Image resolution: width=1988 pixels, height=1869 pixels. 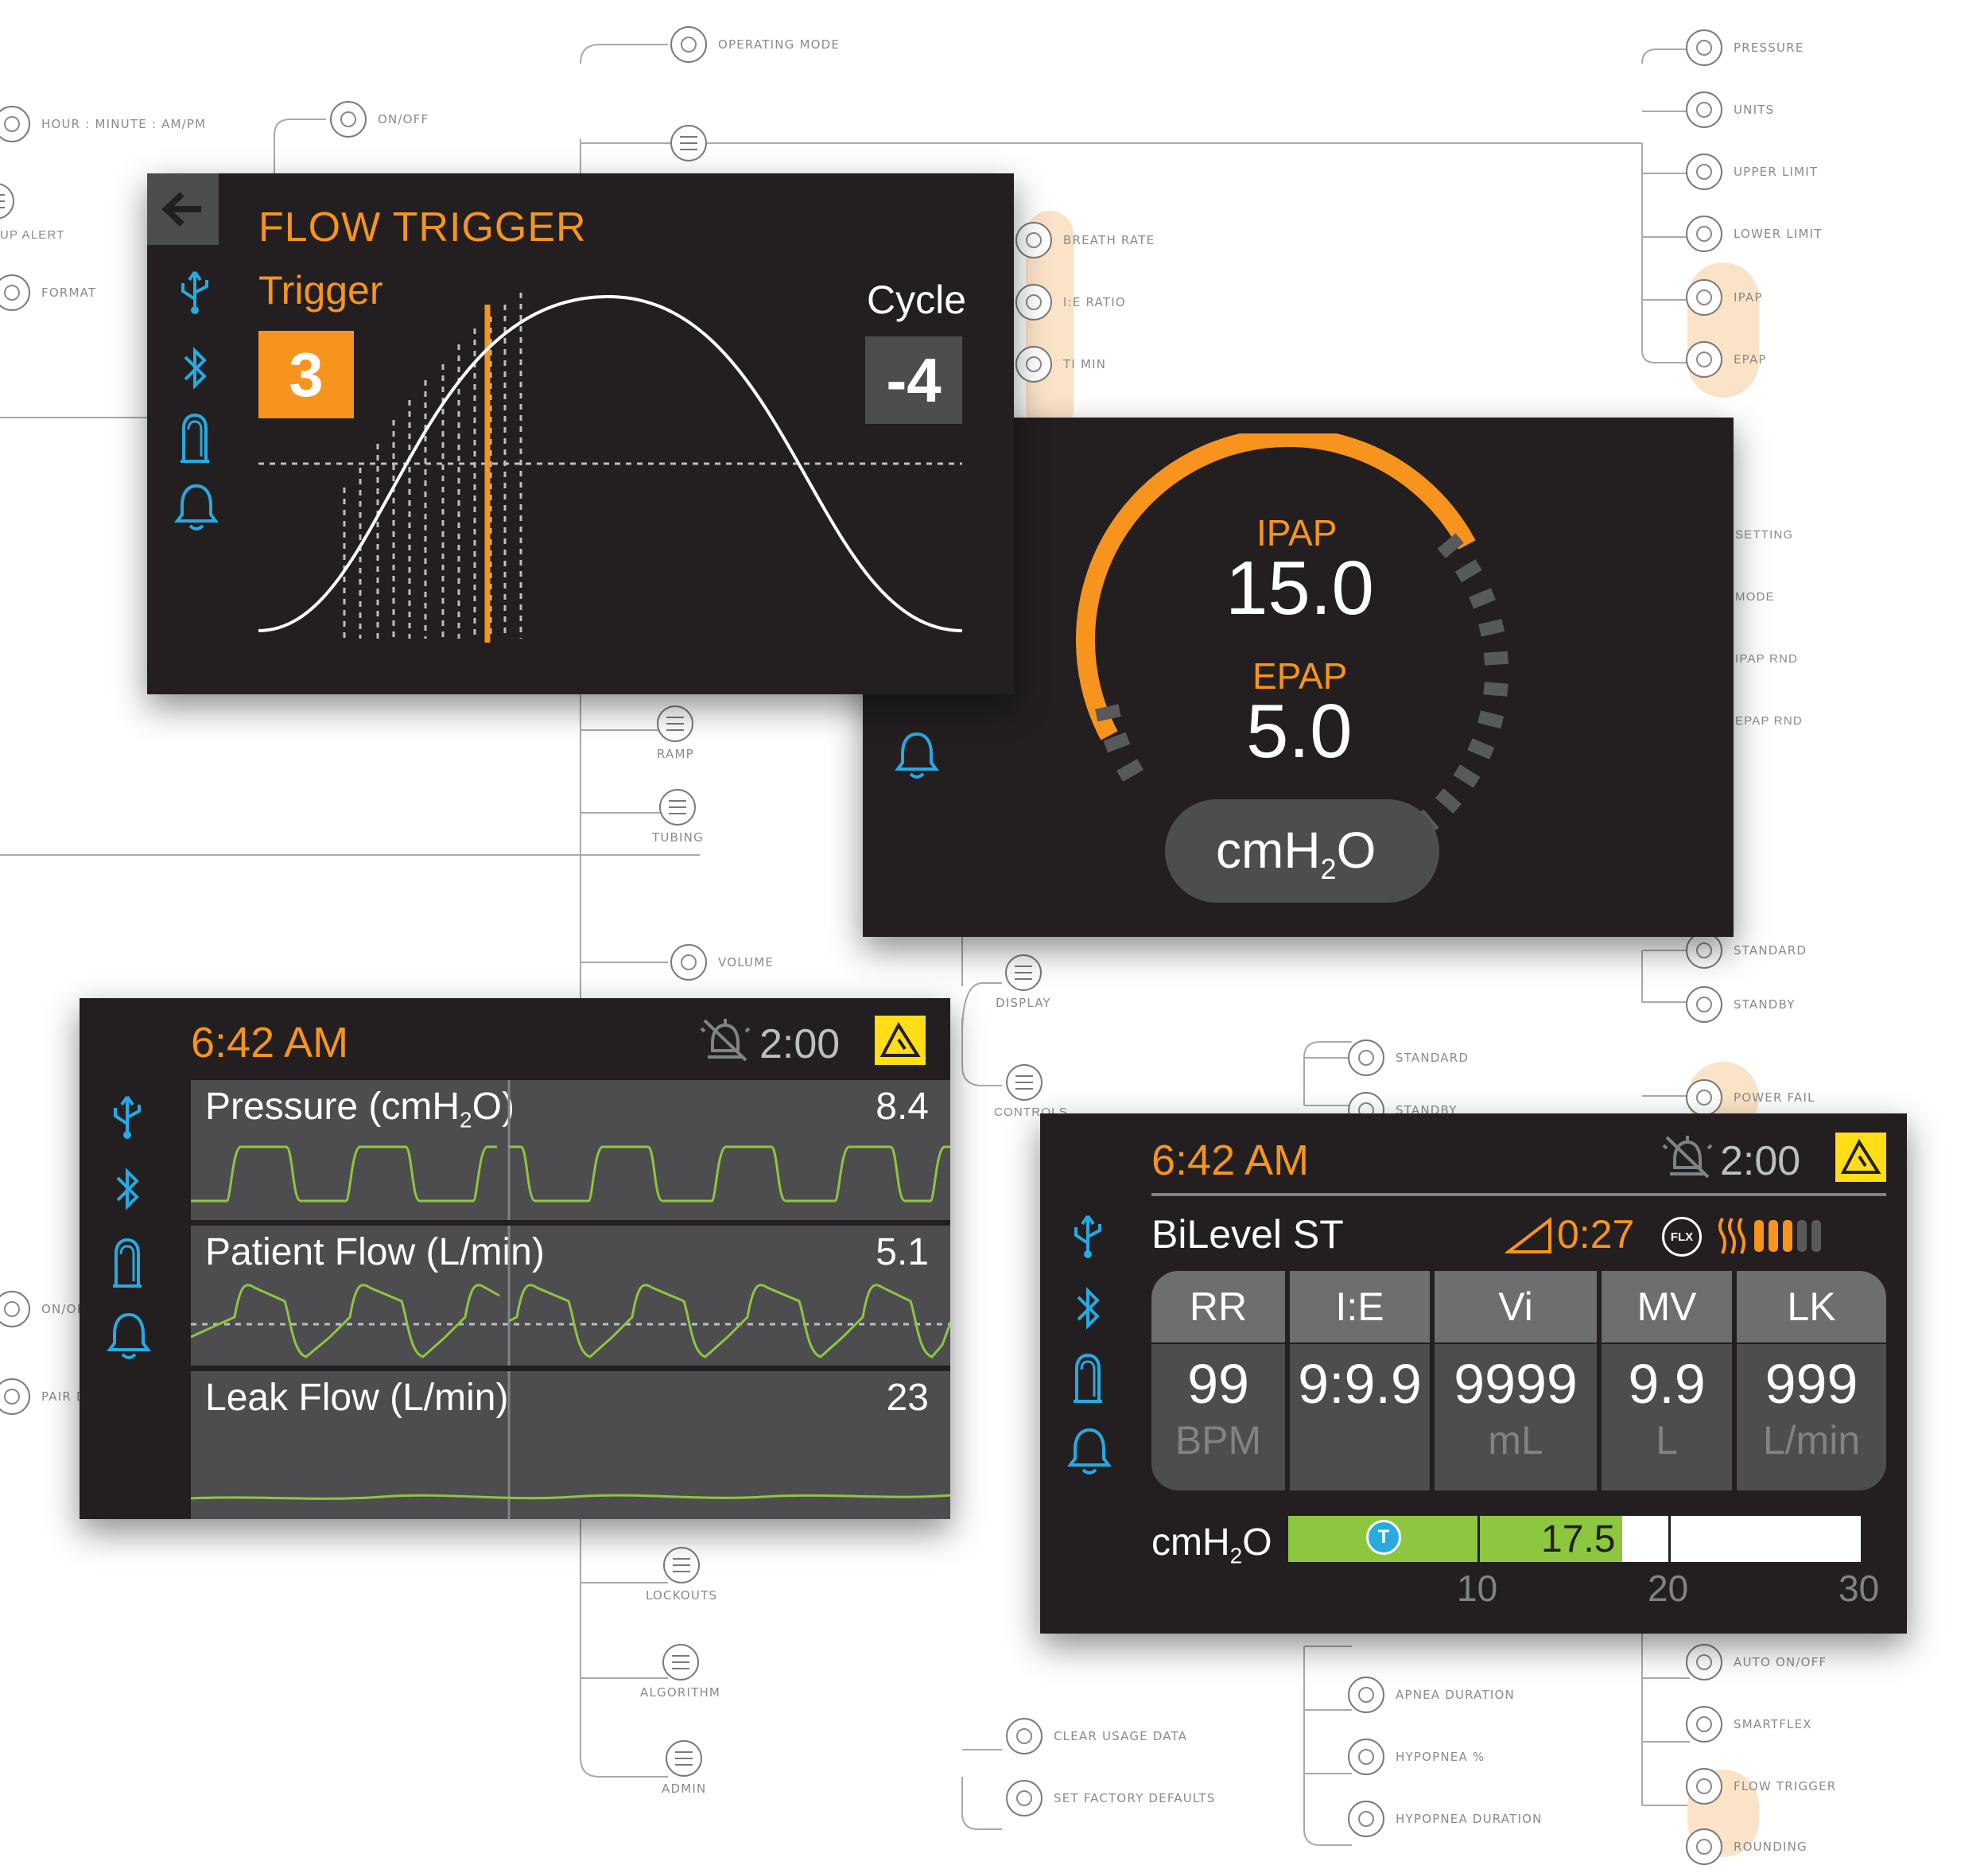 I want to click on trigger-marker: T, so click(x=1383, y=1537).